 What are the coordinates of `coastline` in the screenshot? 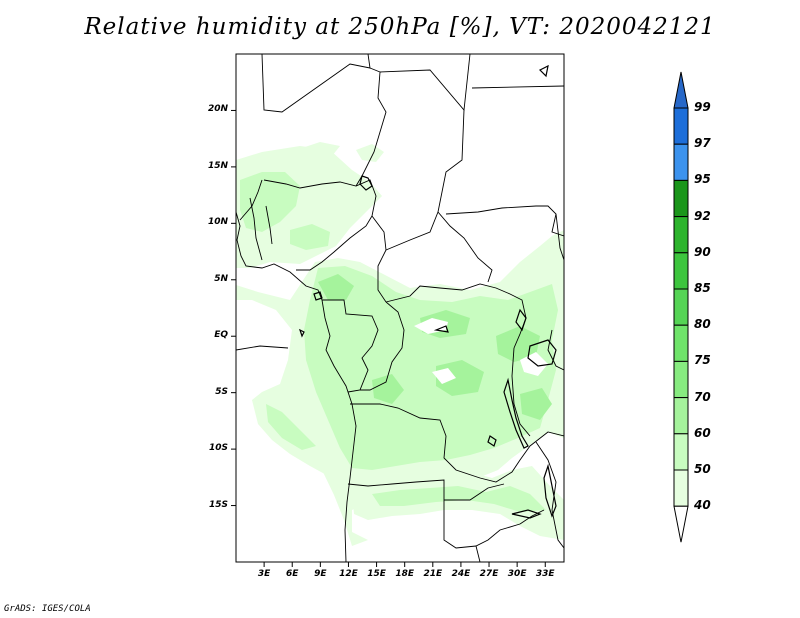 It's located at (296, 386).